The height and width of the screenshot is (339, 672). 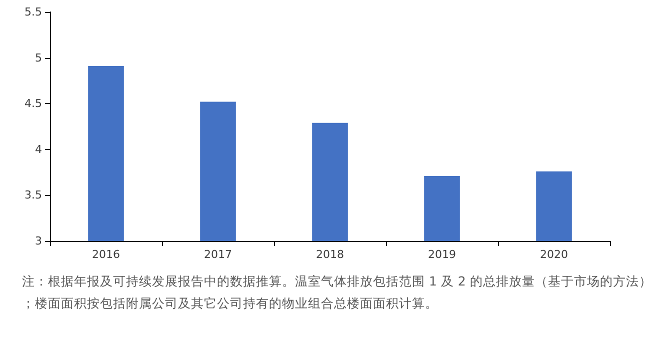 I want to click on y-tick-label: 4, so click(x=38, y=149).